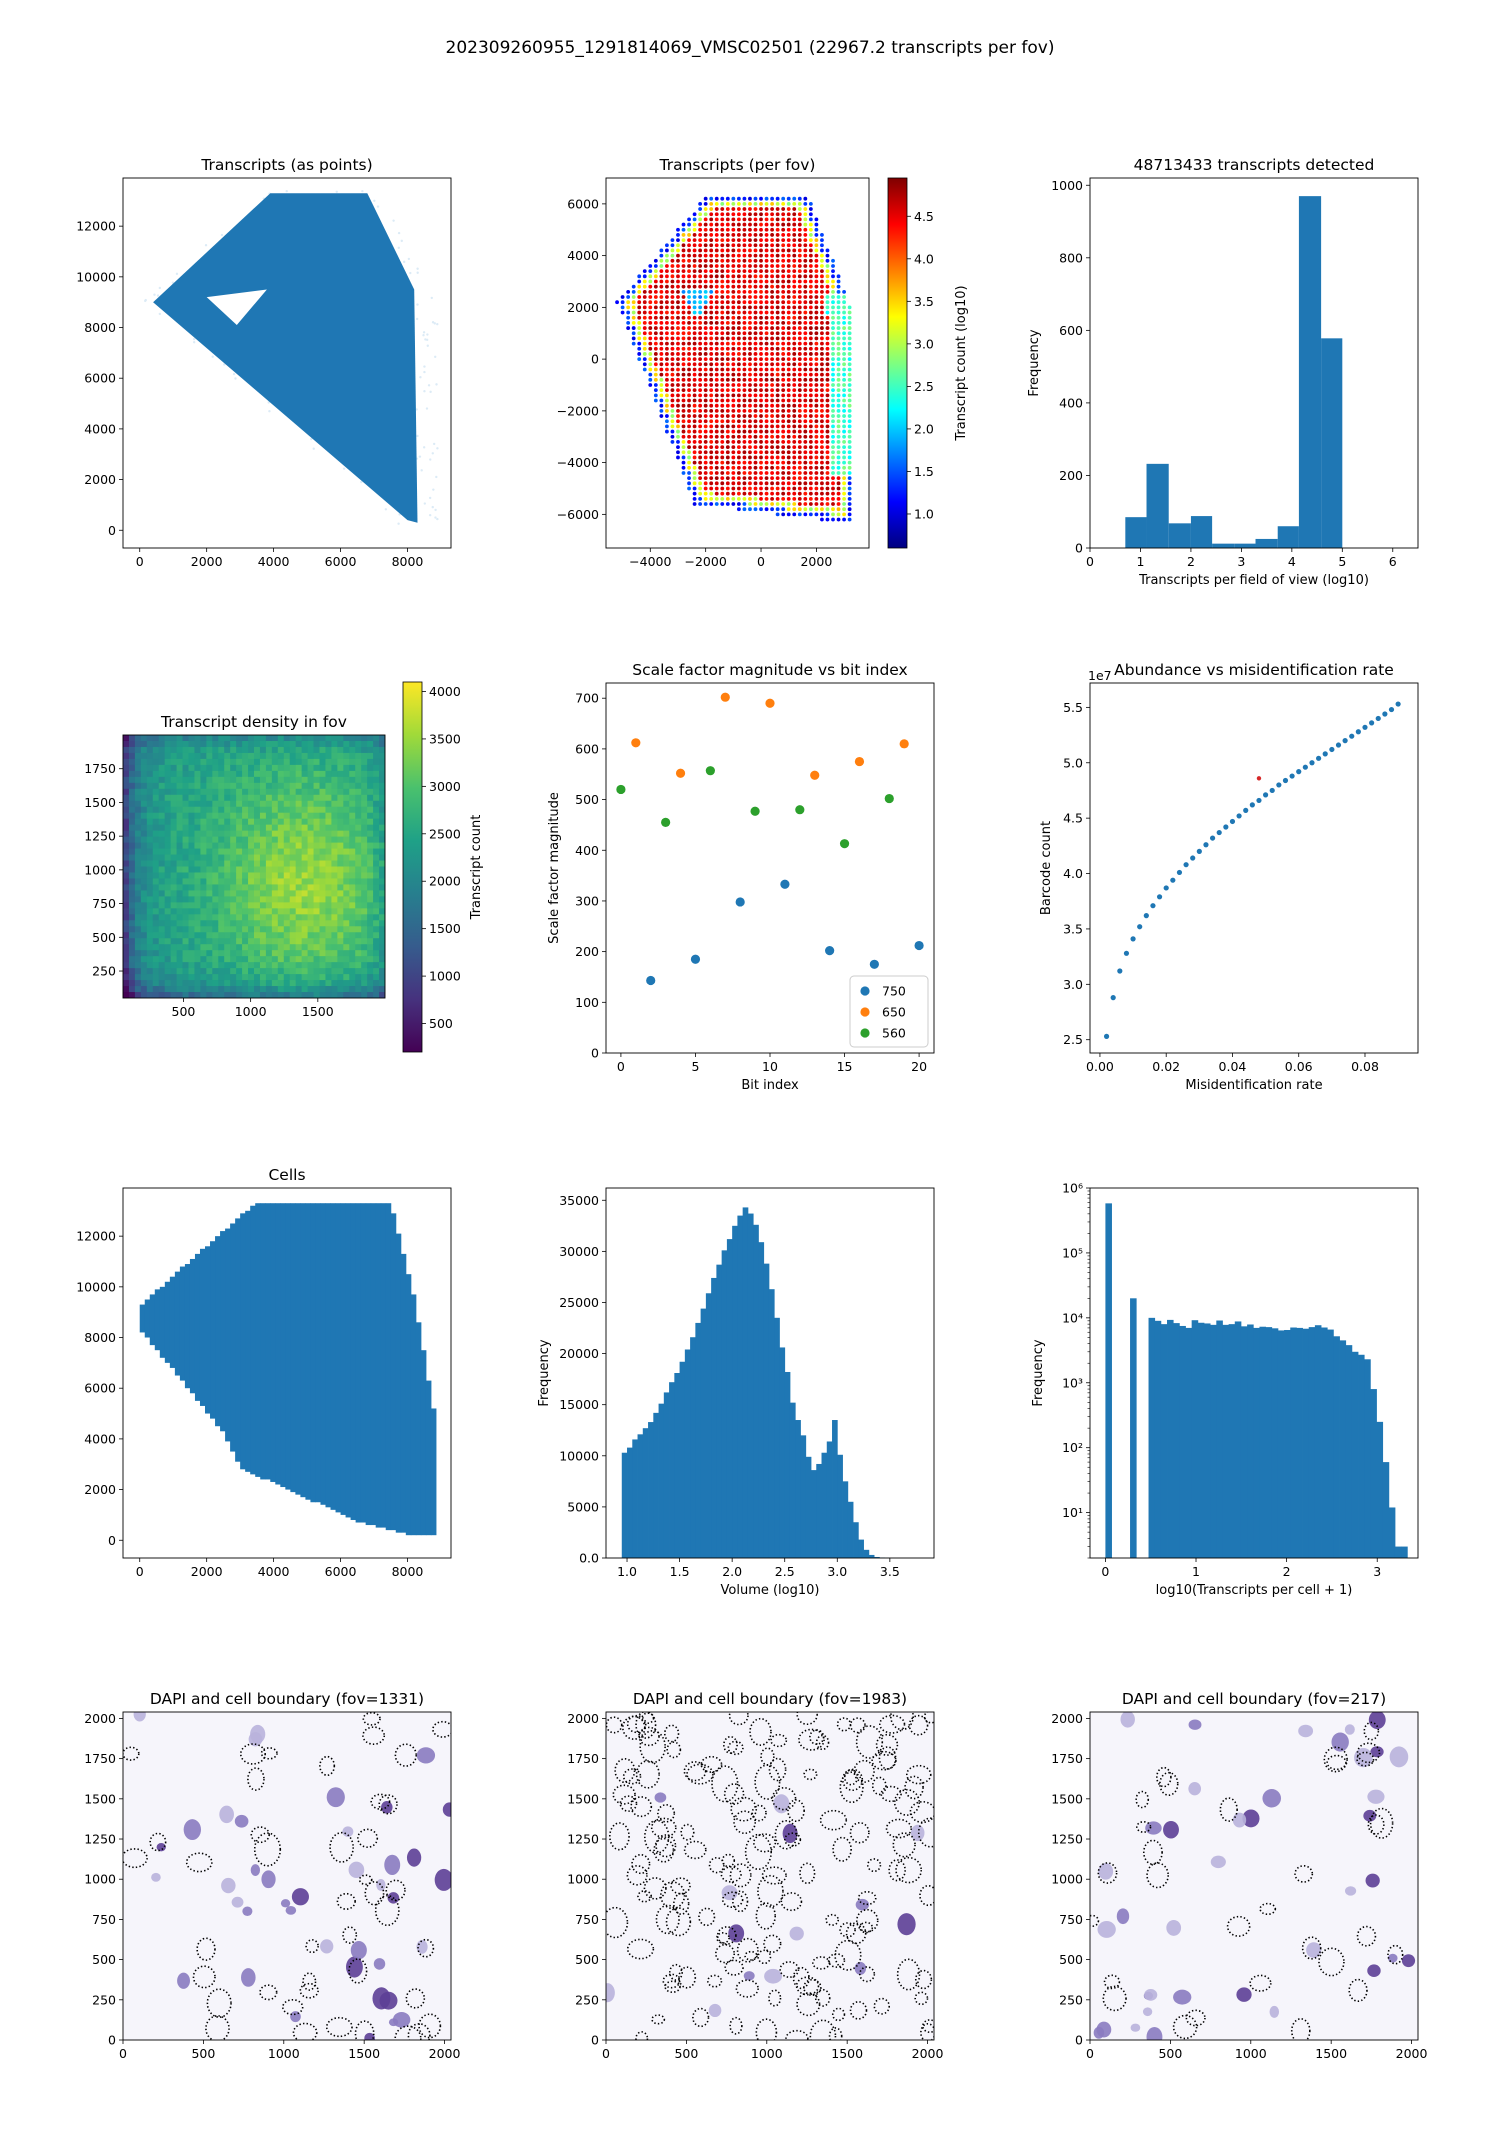 The width and height of the screenshot is (1500, 2150). I want to click on cell-column, so click(177, 1323).